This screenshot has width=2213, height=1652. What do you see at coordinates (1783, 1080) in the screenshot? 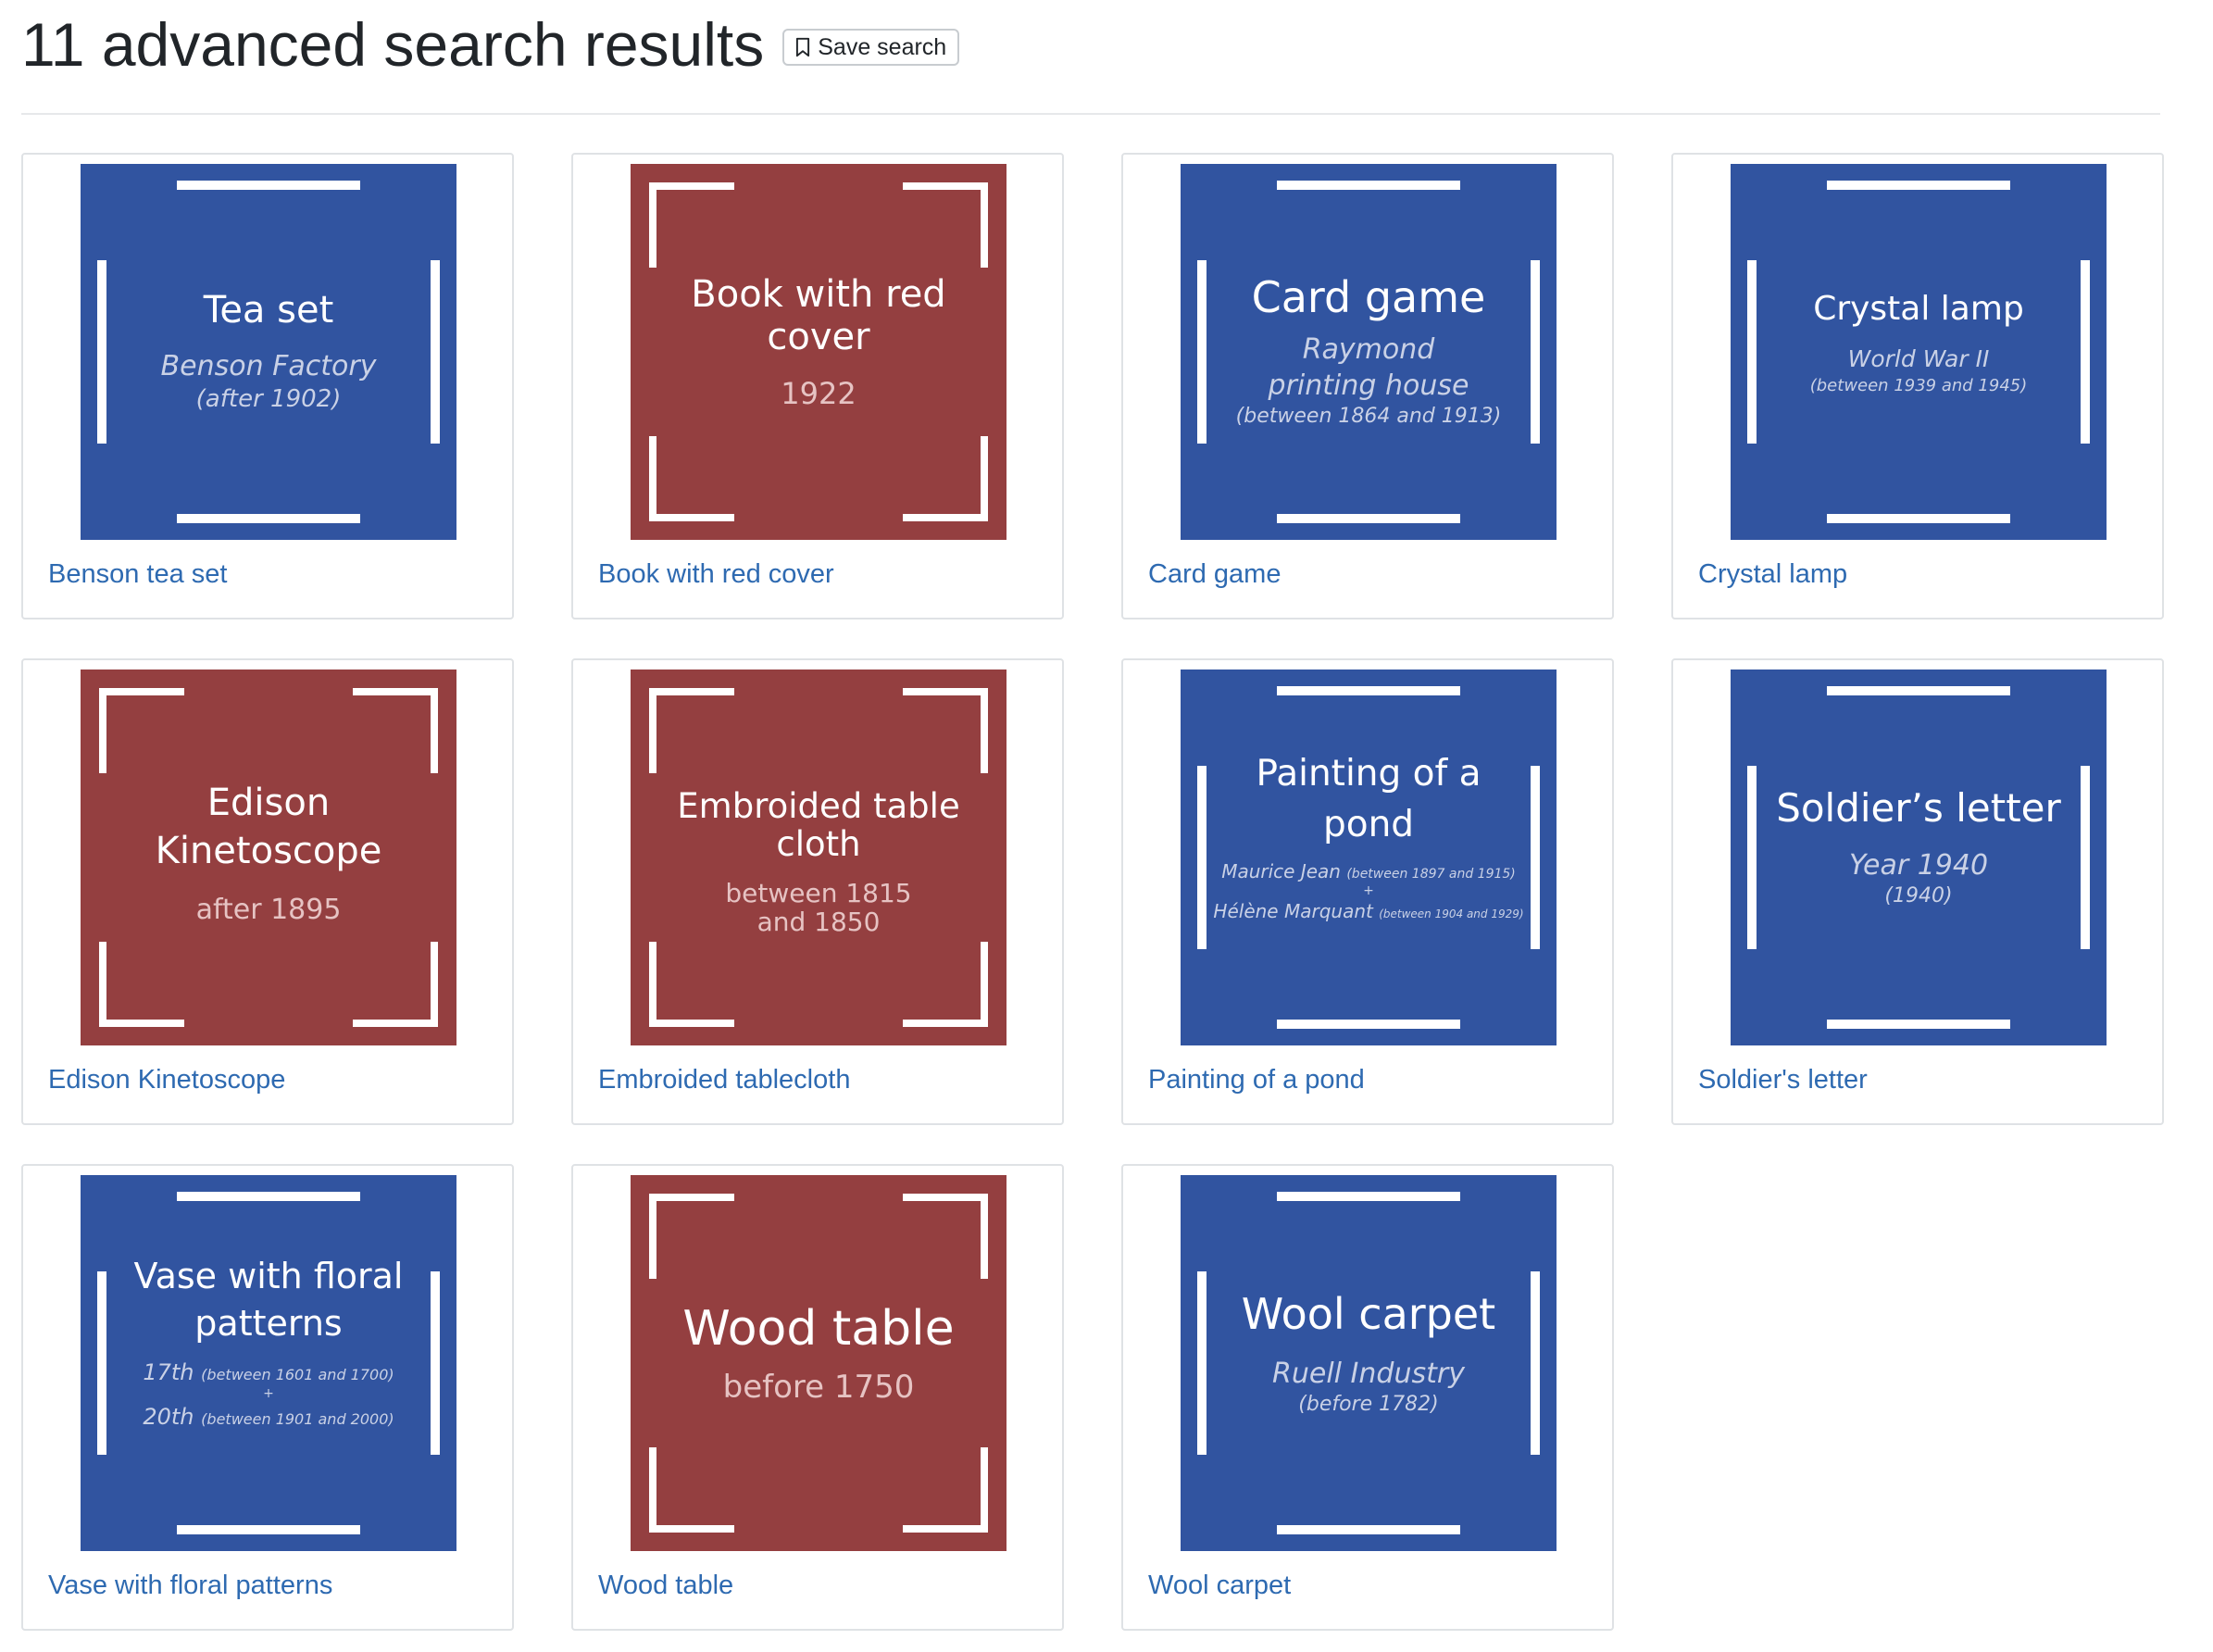
I see `result-title-link: Soldier's letter` at bounding box center [1783, 1080].